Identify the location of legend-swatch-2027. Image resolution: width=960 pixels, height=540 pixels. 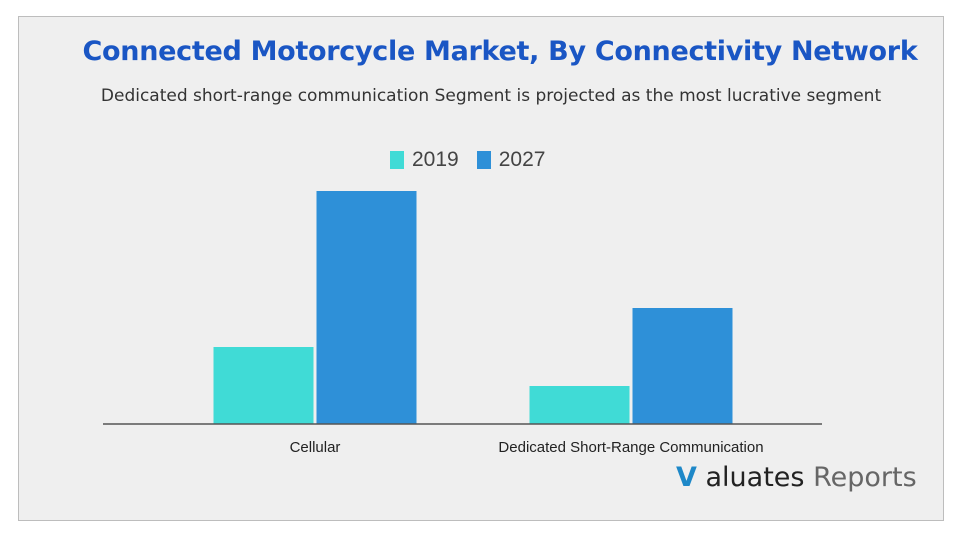
(483, 160).